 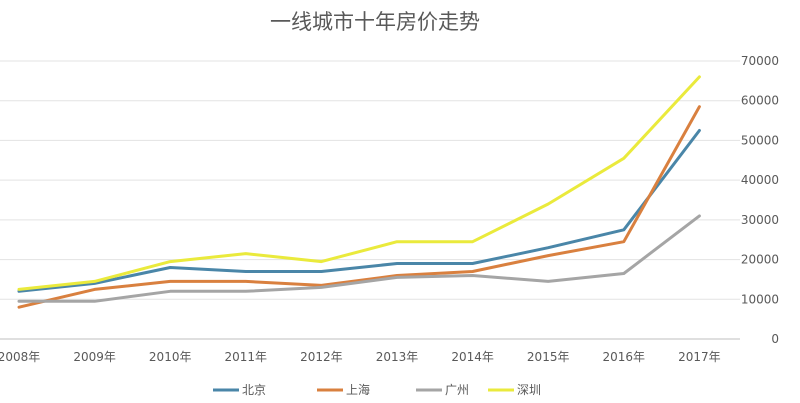 What do you see at coordinates (760, 260) in the screenshot?
I see `y-tick-label: 20000` at bounding box center [760, 260].